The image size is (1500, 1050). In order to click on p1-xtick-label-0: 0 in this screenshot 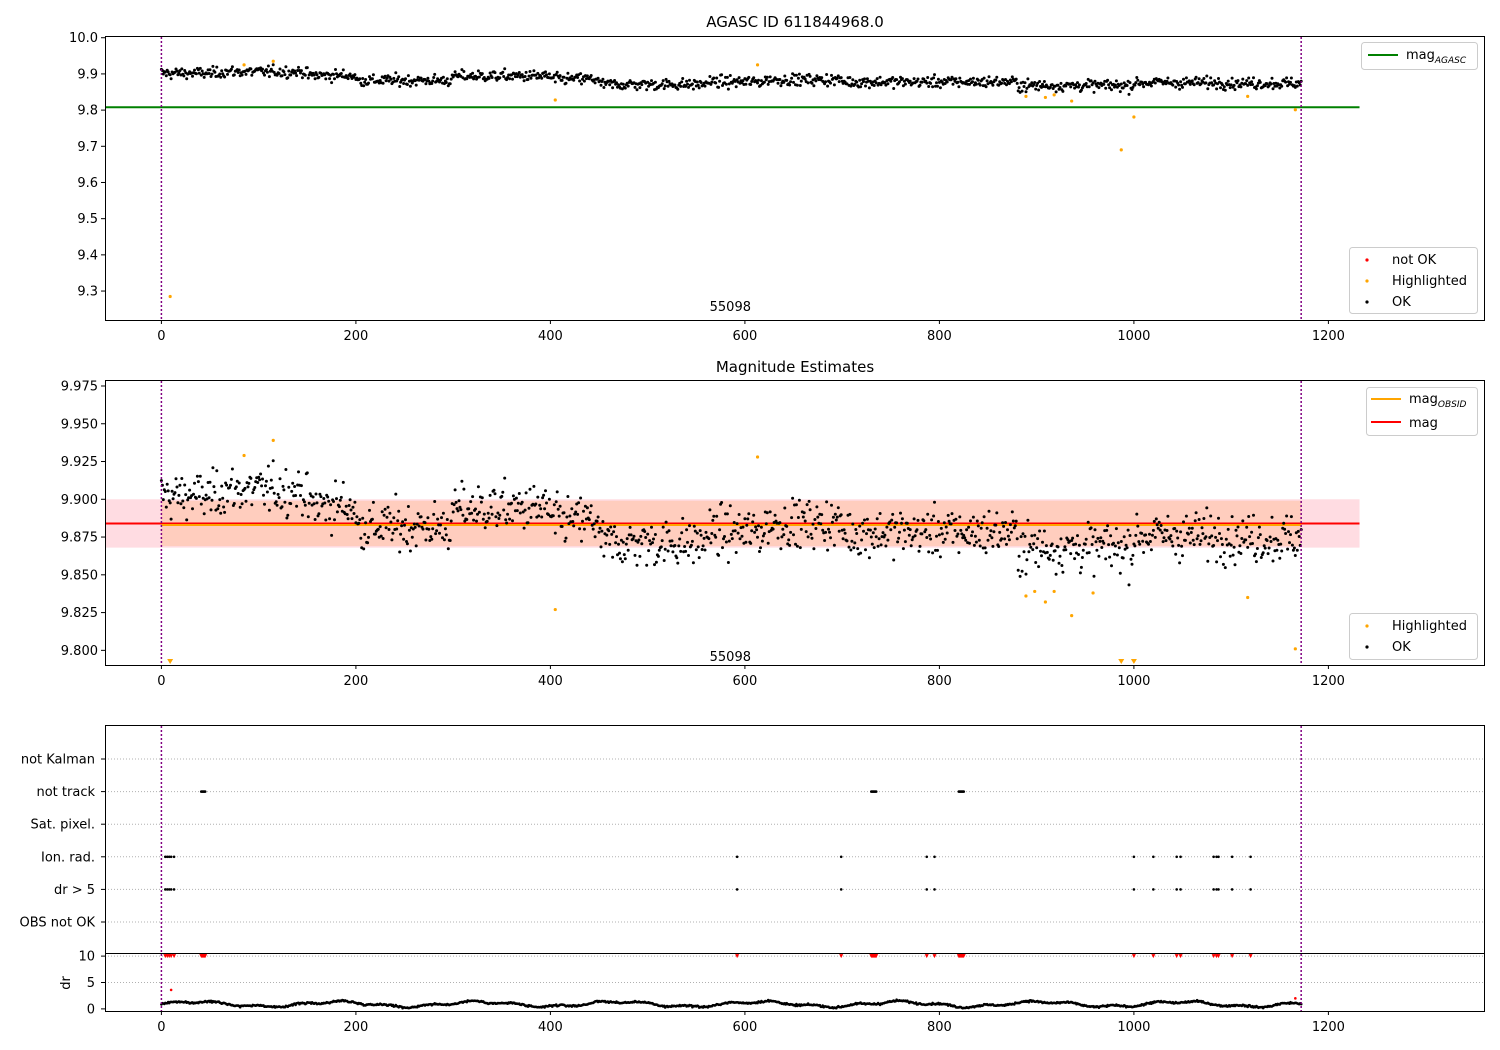, I will do `click(161, 336)`.